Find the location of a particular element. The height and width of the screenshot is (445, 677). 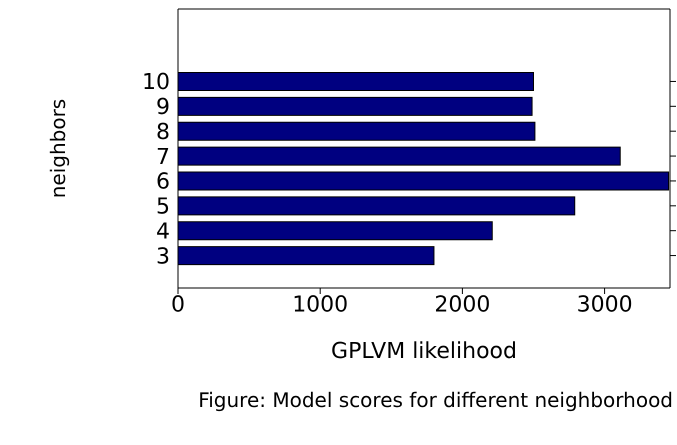

y-tick-label: 10 is located at coordinates (156, 83).